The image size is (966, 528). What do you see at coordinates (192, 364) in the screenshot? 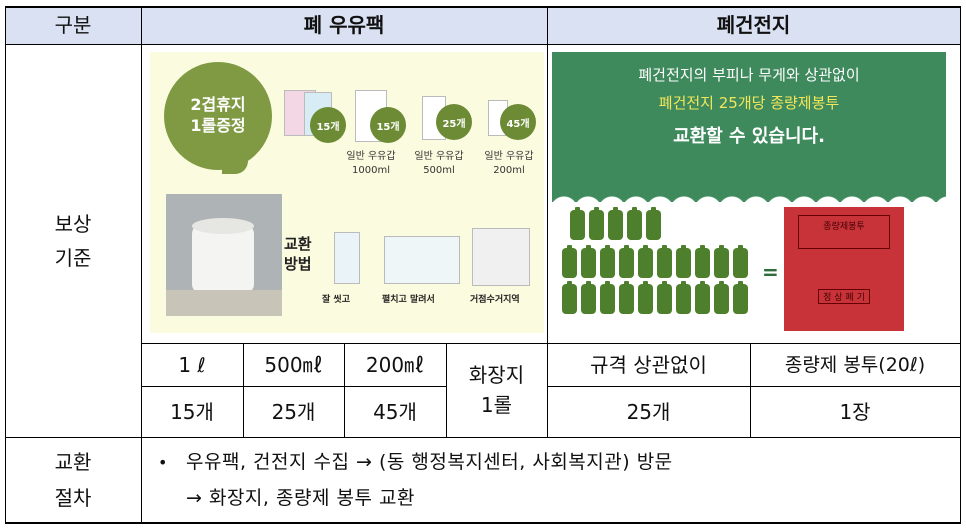
I see `milk-size-1l: 1 ℓ` at bounding box center [192, 364].